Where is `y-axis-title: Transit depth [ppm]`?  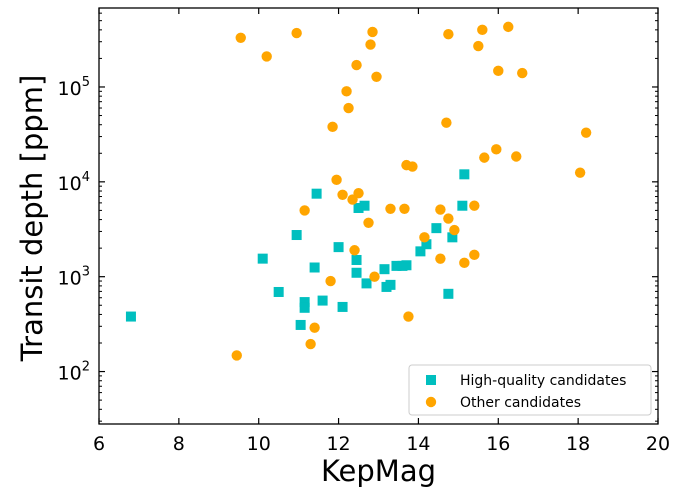
y-axis-title: Transit depth [ppm] is located at coordinates (32, 219).